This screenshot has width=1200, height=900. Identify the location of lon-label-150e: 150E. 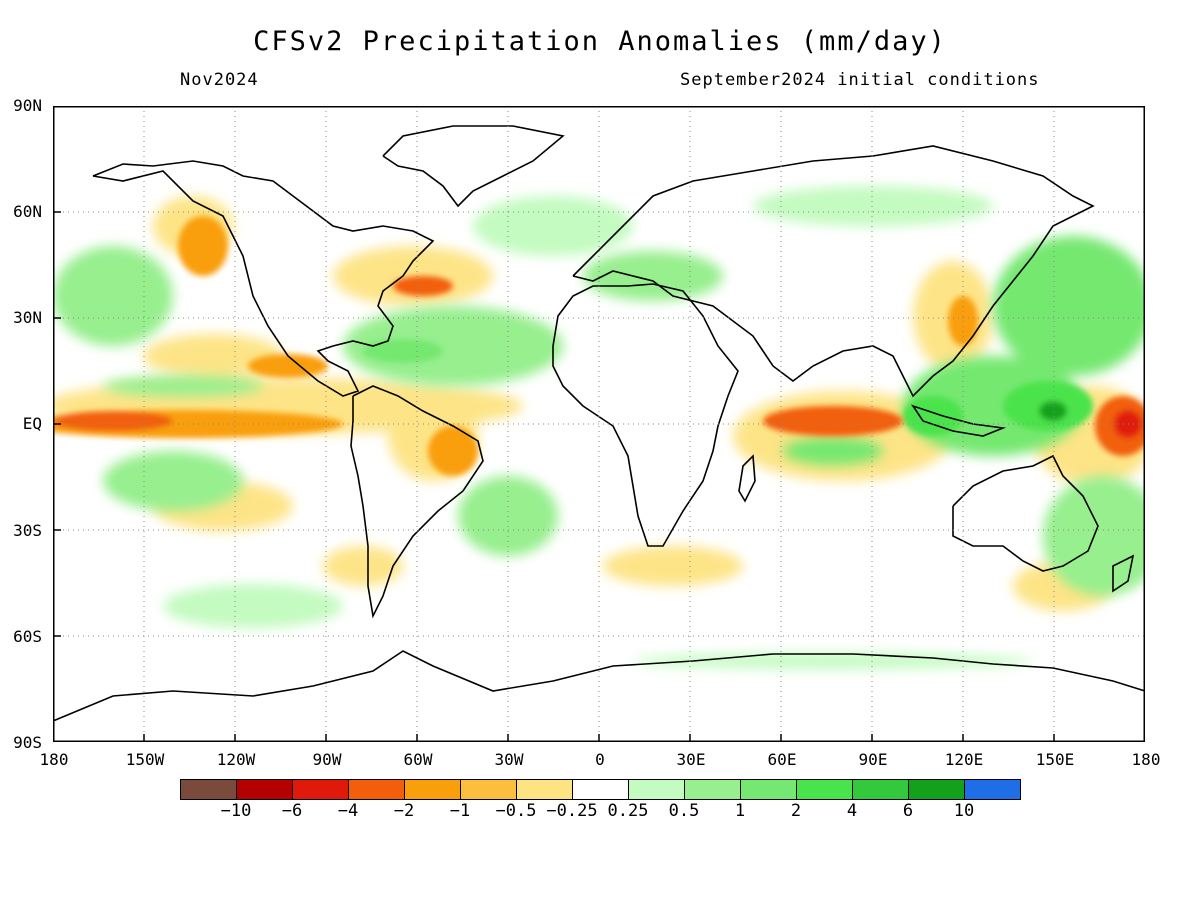
(1055, 759).